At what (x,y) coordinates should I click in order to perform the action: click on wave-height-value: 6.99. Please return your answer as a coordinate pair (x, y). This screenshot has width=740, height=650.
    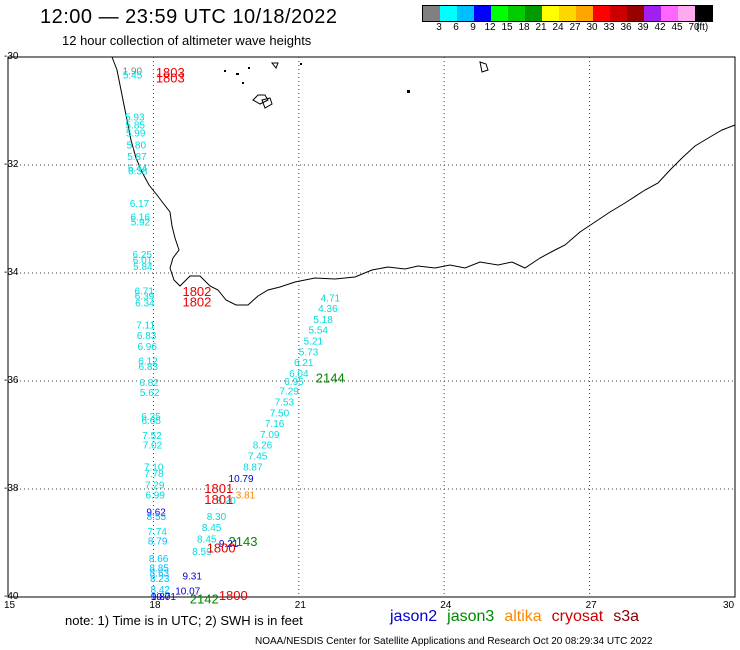
    Looking at the image, I should click on (155, 495).